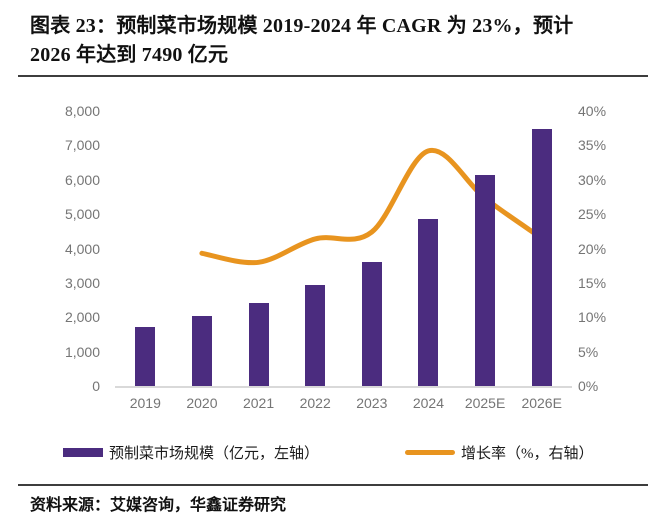 The image size is (650, 521). I want to click on source-text: 资料来源：艾媒咨询，华鑫证券研究, so click(158, 505).